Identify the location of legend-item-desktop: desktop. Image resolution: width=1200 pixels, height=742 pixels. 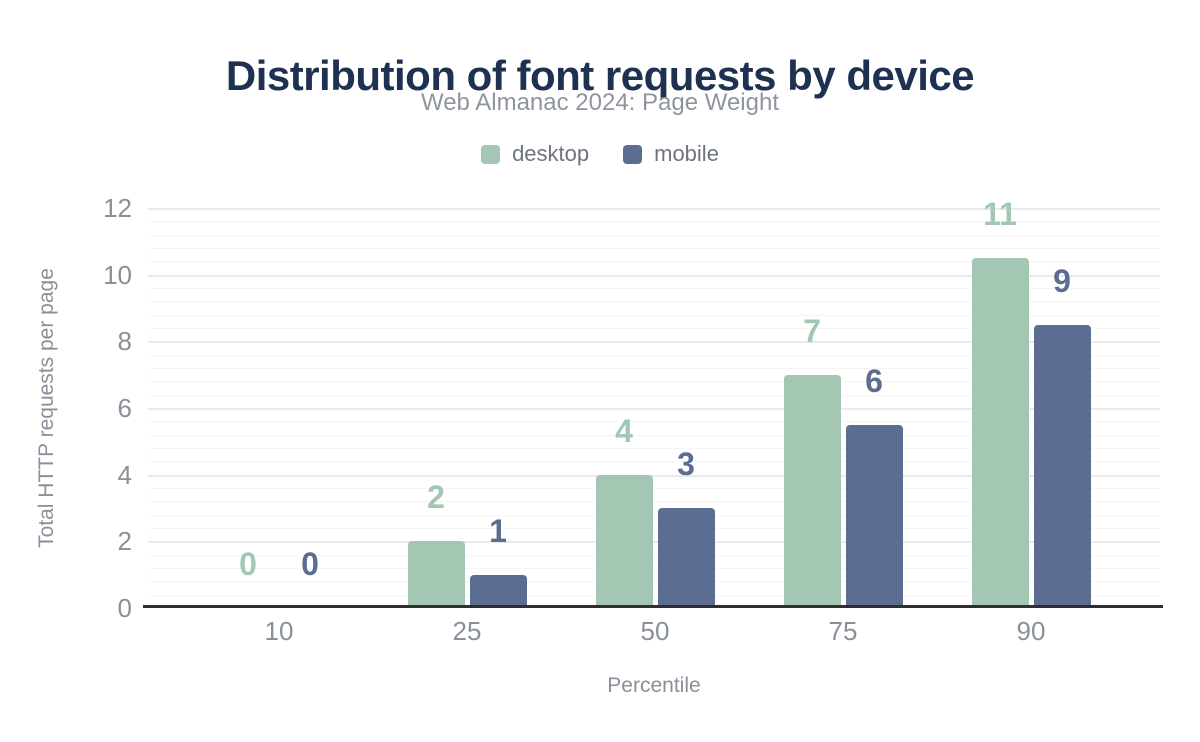
(535, 154).